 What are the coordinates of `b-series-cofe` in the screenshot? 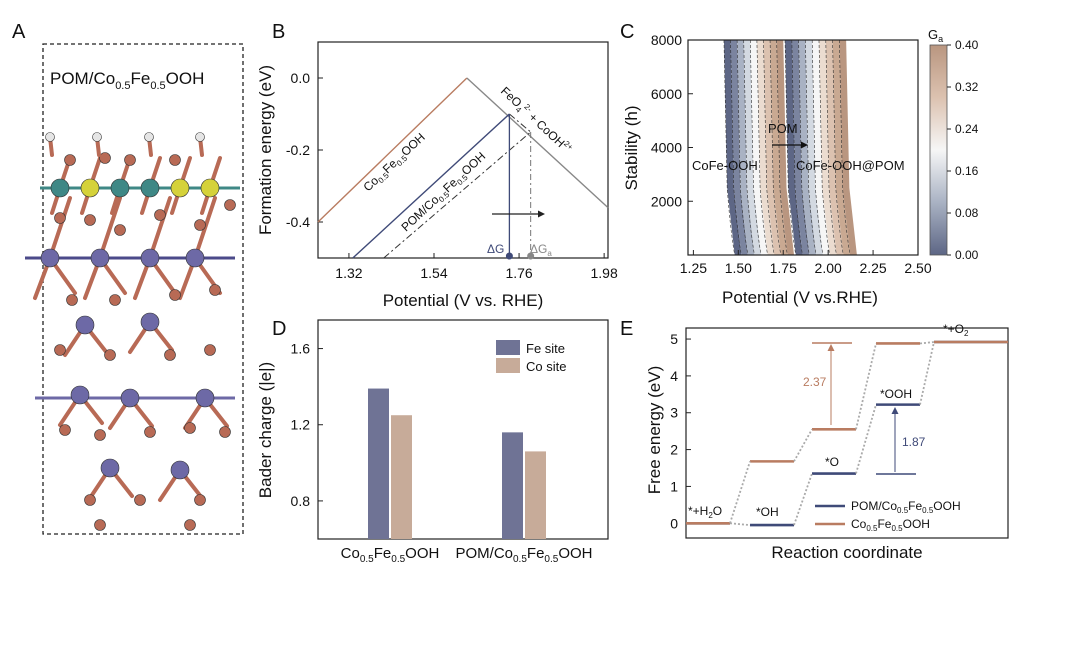 It's located at (392, 150).